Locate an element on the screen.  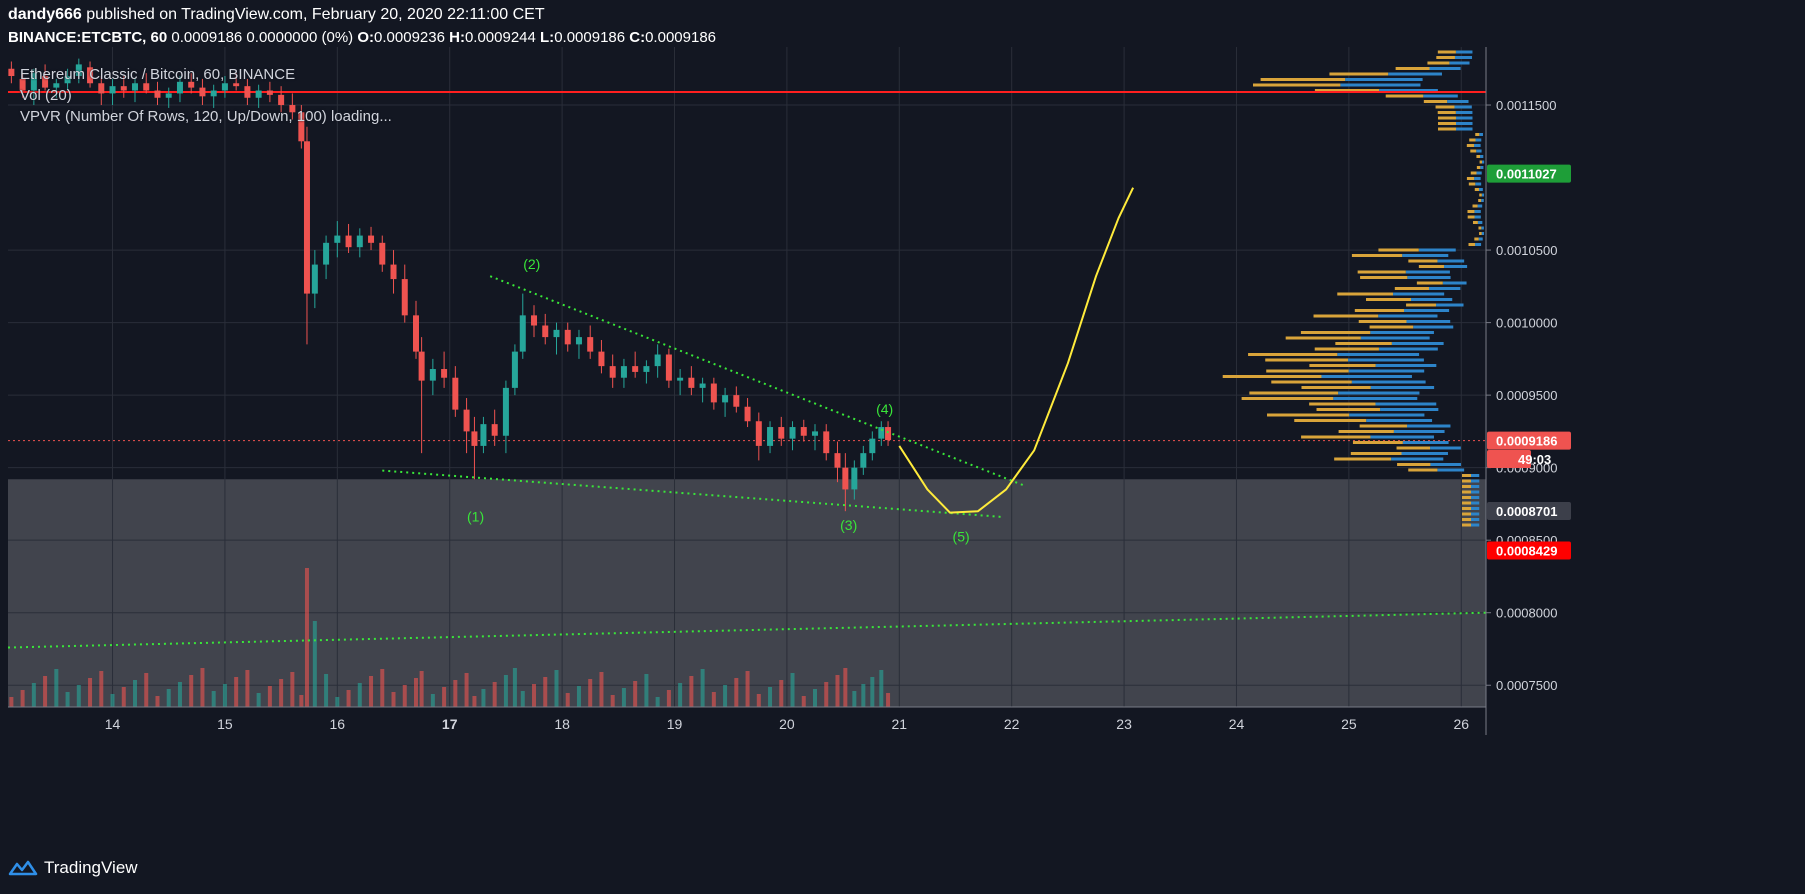
high-value: 0.0009244 is located at coordinates (500, 37).